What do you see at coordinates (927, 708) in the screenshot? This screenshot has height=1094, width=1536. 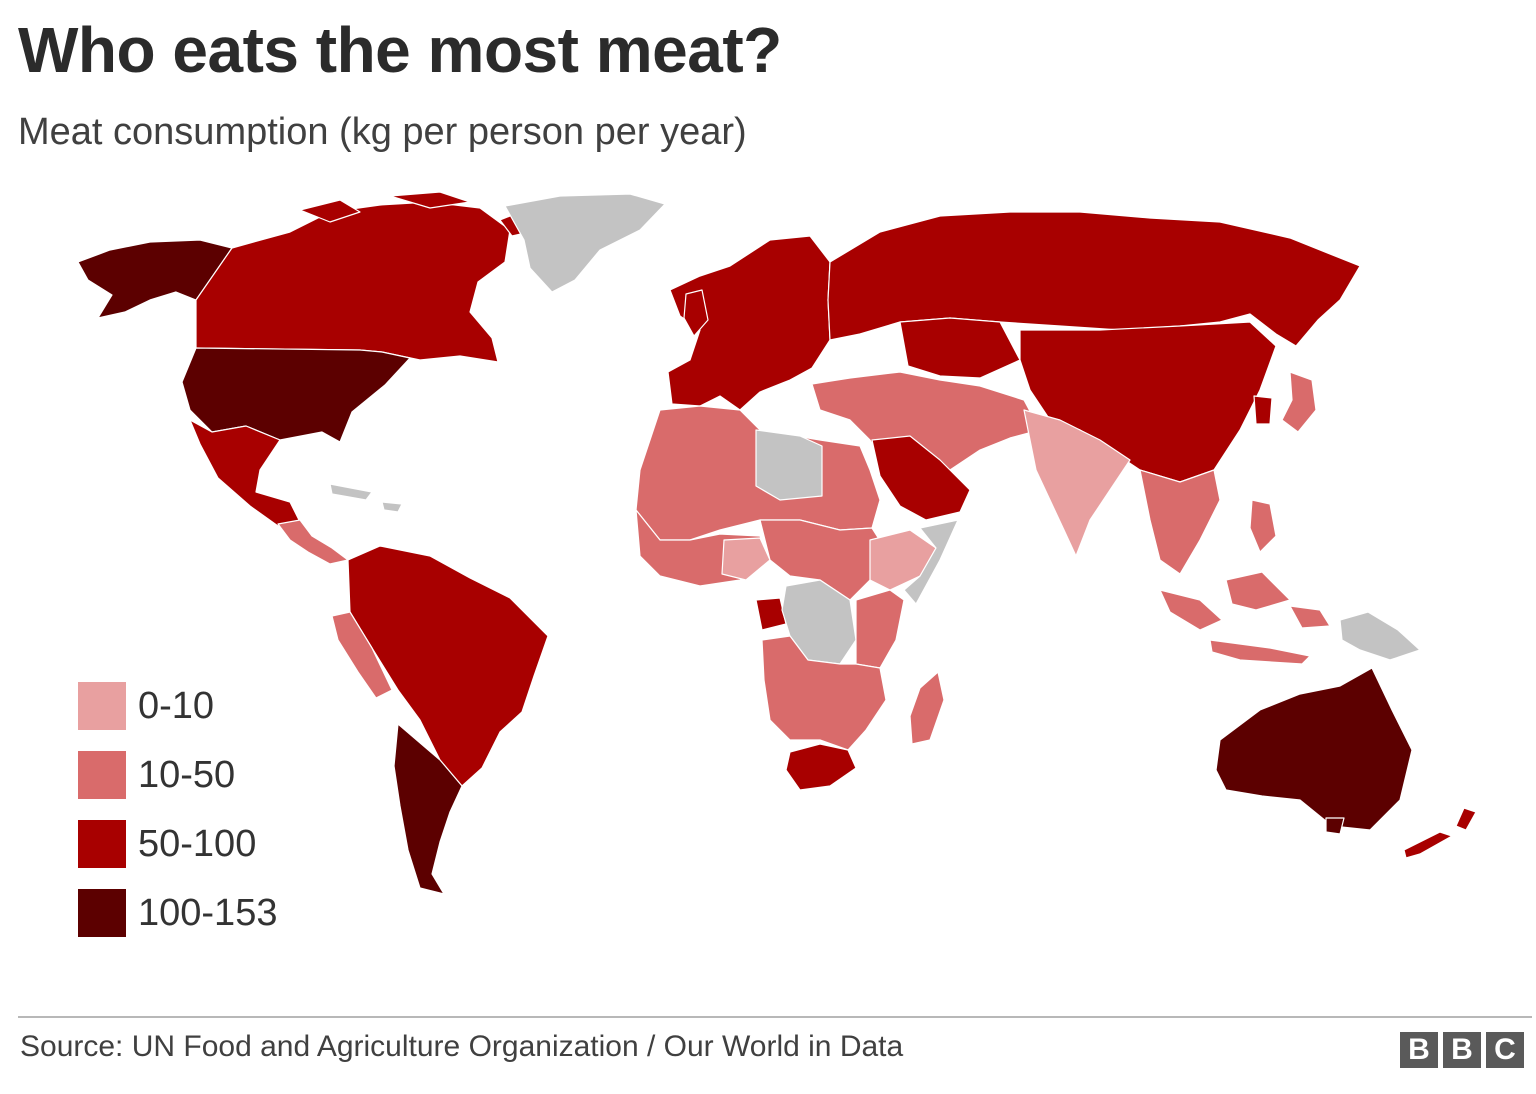 I see `region-madagascar` at bounding box center [927, 708].